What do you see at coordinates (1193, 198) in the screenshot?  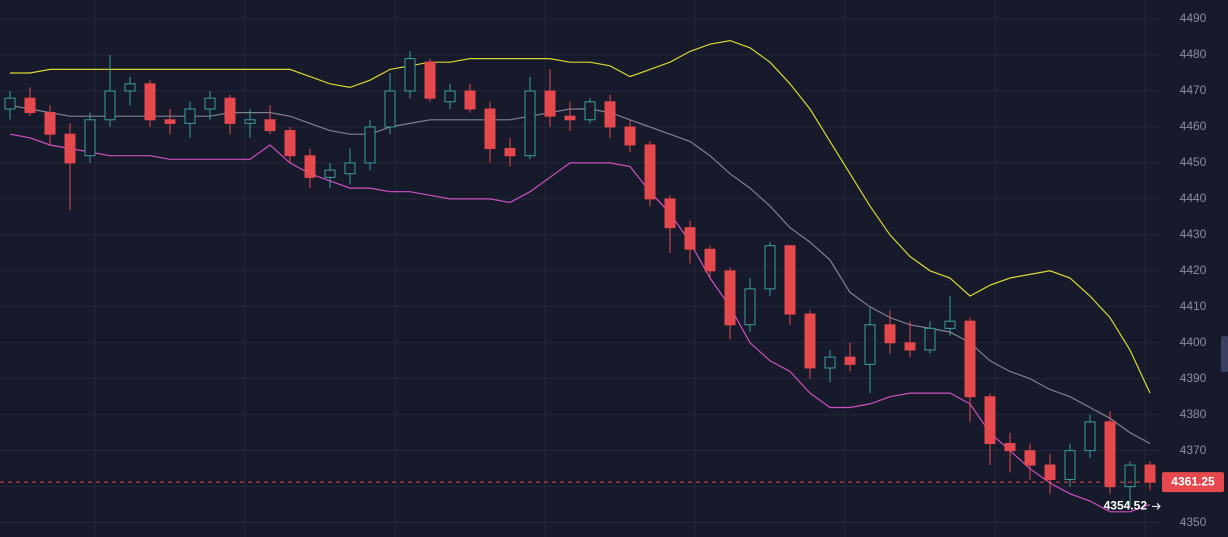 I see `y-tick-label: 4440` at bounding box center [1193, 198].